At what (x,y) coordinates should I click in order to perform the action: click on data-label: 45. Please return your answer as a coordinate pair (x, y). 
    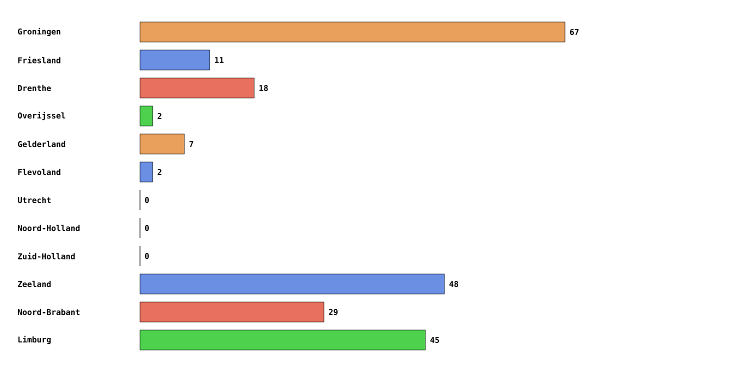
    Looking at the image, I should click on (435, 340).